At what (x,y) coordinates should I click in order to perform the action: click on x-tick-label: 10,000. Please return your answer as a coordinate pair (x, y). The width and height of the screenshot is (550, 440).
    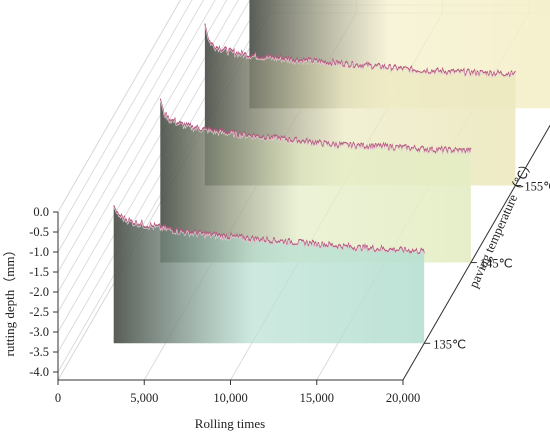
    Looking at the image, I should click on (230, 398).